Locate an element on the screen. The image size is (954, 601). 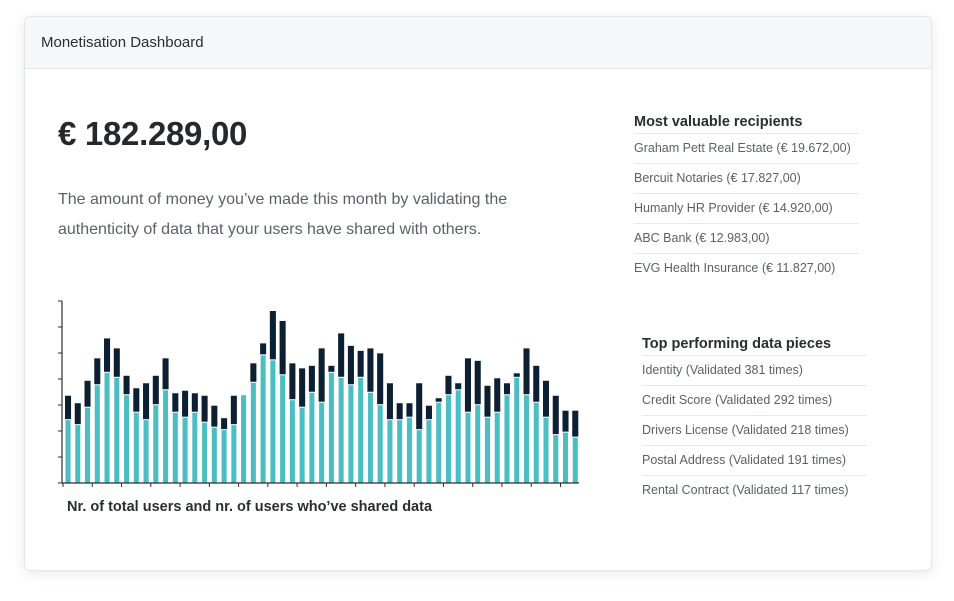
data-piece-item: Identity (Validated 381 times) is located at coordinates (754, 371).